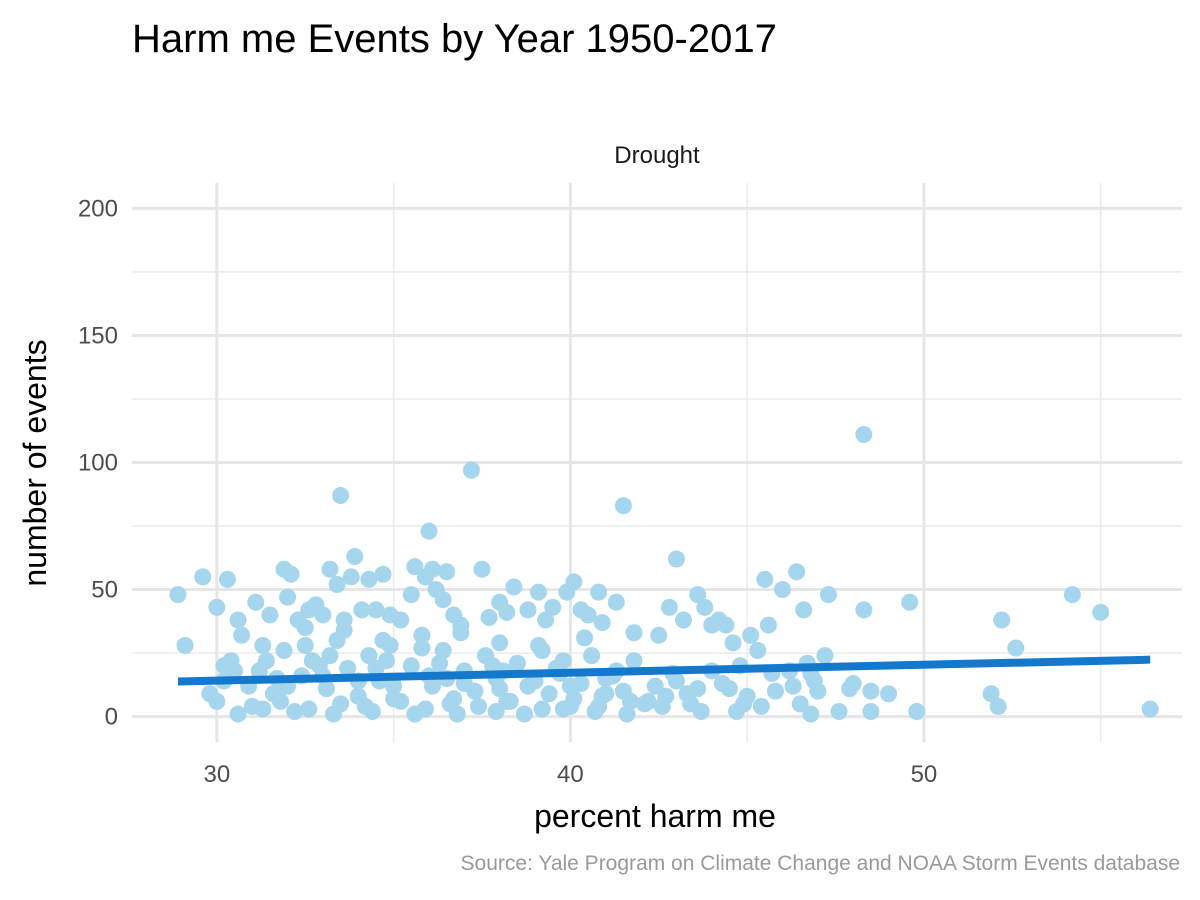 This screenshot has height=900, width=1200. Describe the element at coordinates (98, 335) in the screenshot. I see `y-tick-label: 150` at that location.